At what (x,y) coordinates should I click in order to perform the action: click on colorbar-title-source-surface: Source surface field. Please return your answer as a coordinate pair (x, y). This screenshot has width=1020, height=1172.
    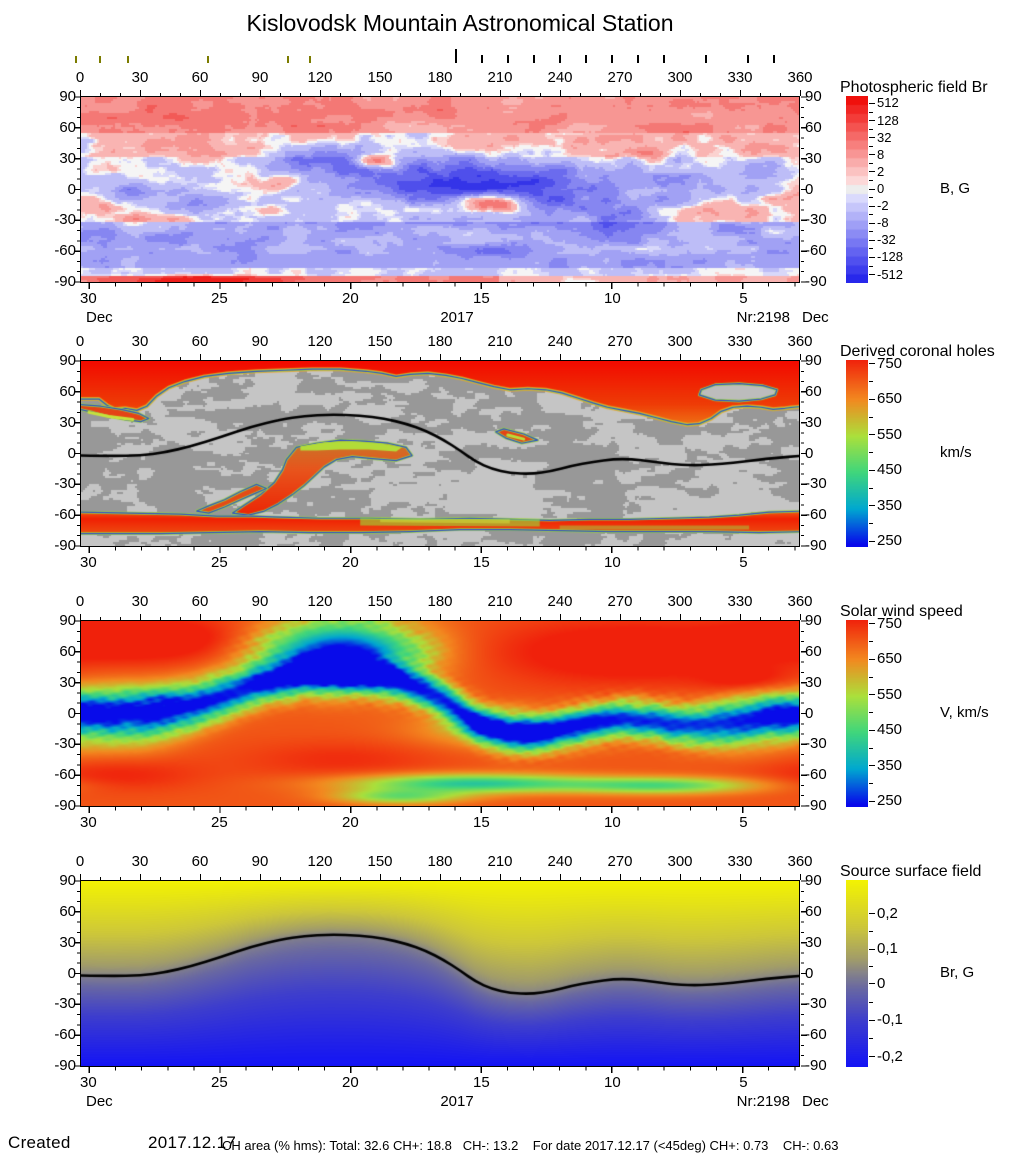
    Looking at the image, I should click on (911, 871).